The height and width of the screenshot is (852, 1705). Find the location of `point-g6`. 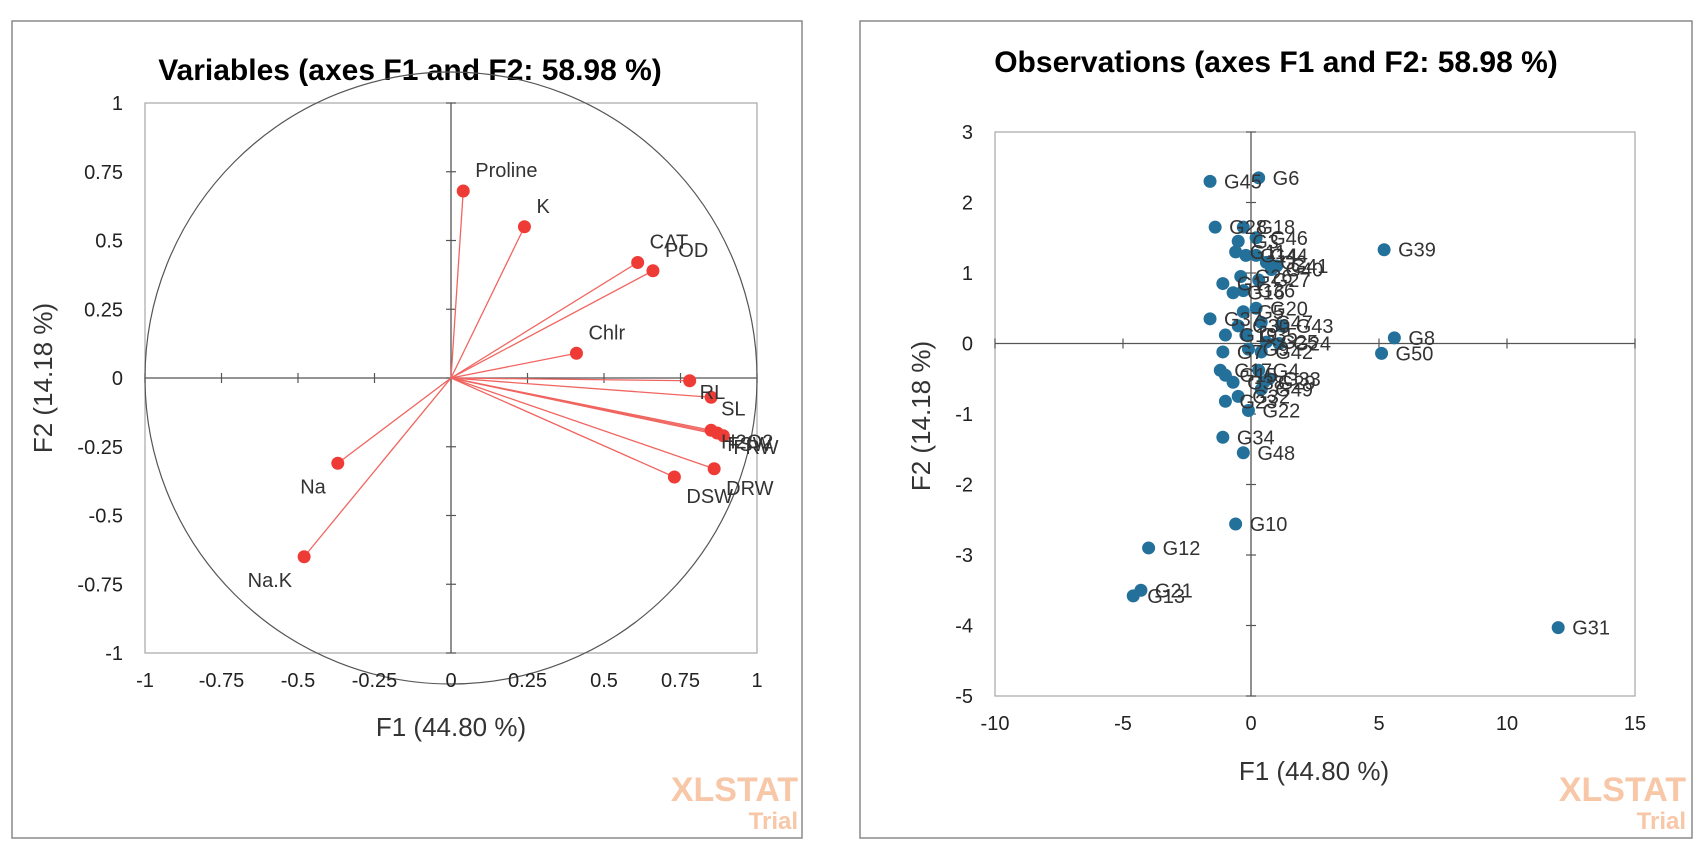

point-g6 is located at coordinates (1259, 178).